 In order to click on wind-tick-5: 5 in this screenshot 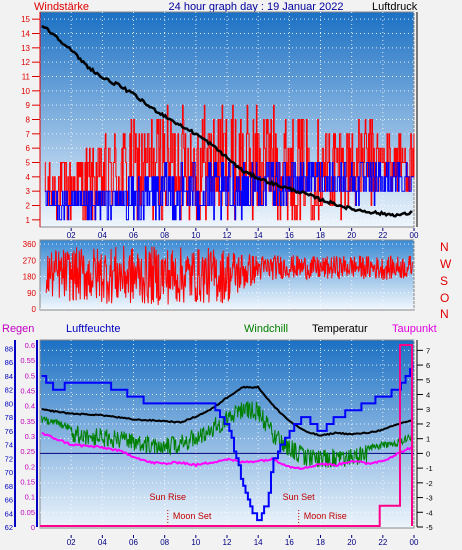, I will do `click(28, 163)`.